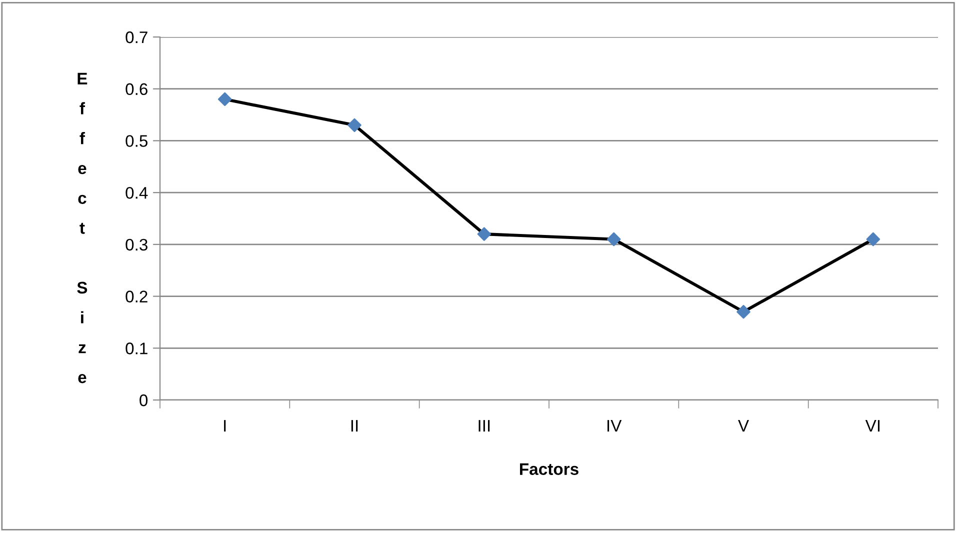 The width and height of the screenshot is (957, 535). What do you see at coordinates (137, 37) in the screenshot?
I see `y-tick-label: 0.7` at bounding box center [137, 37].